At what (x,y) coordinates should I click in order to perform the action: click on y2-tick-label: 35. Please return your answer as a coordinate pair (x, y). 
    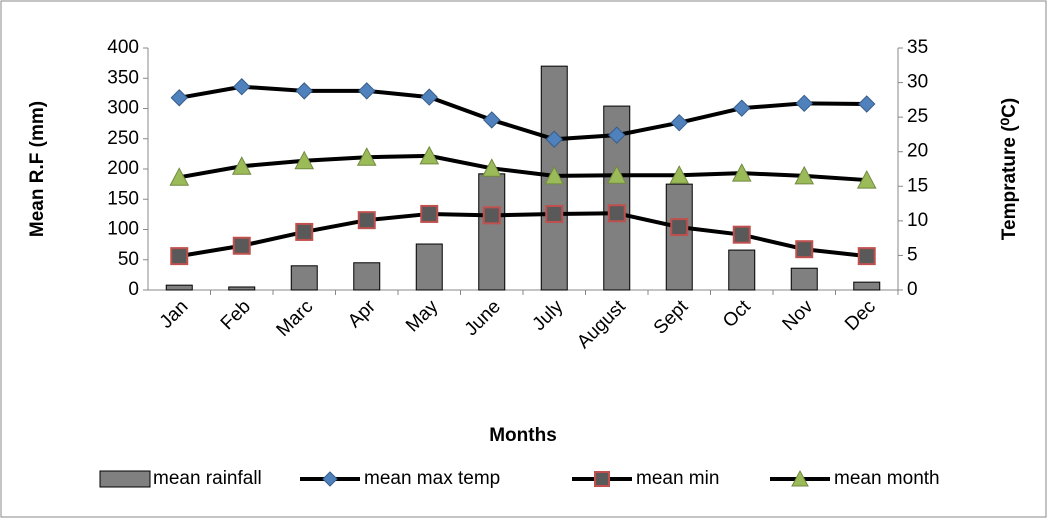
    Looking at the image, I should click on (917, 47).